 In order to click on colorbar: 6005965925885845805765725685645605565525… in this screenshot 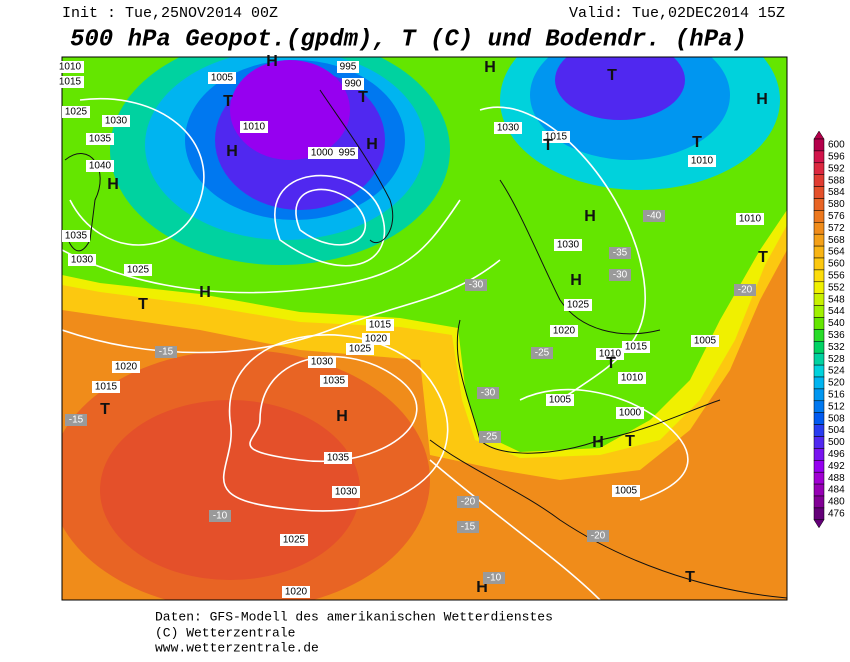, I will do `click(829, 329)`.